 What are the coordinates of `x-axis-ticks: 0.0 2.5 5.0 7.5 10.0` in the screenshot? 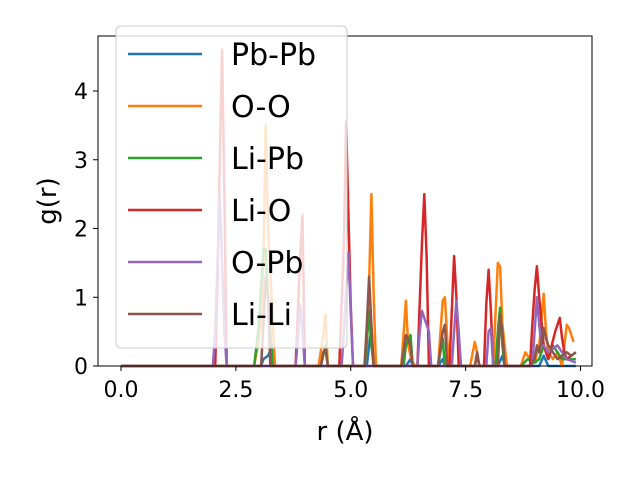 It's located at (354, 384).